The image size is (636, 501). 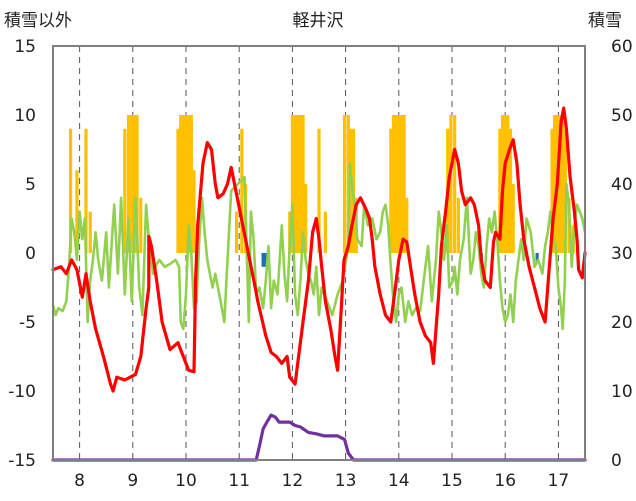 What do you see at coordinates (27, 323) in the screenshot?
I see `y-left-tick-label: -5` at bounding box center [27, 323].